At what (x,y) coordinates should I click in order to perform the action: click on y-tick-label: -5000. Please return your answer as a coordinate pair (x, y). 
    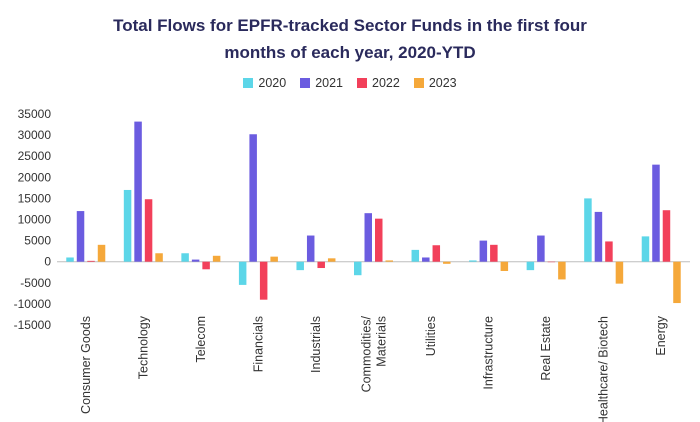
    Looking at the image, I should click on (35, 283).